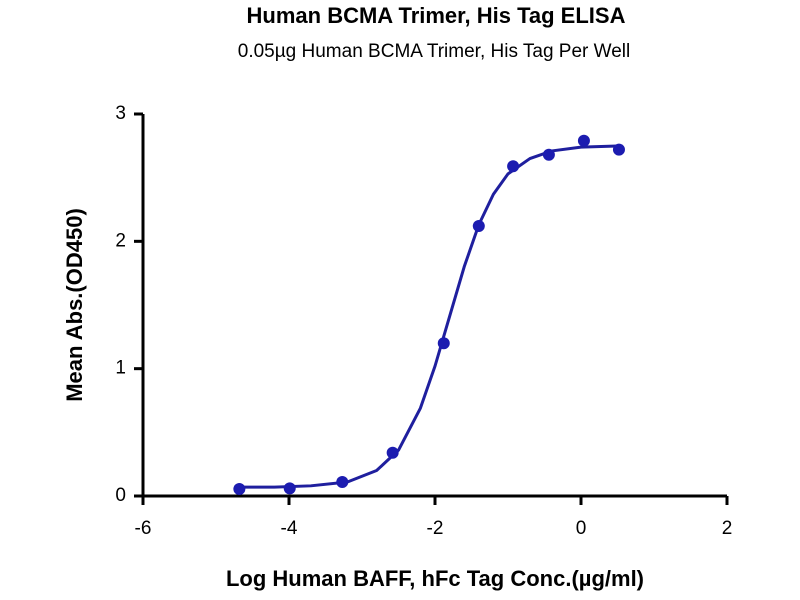 This screenshot has height=600, width=800. What do you see at coordinates (436, 15) in the screenshot?
I see `chart-title: Human BCMA Trimer, His Tag ELISA` at bounding box center [436, 15].